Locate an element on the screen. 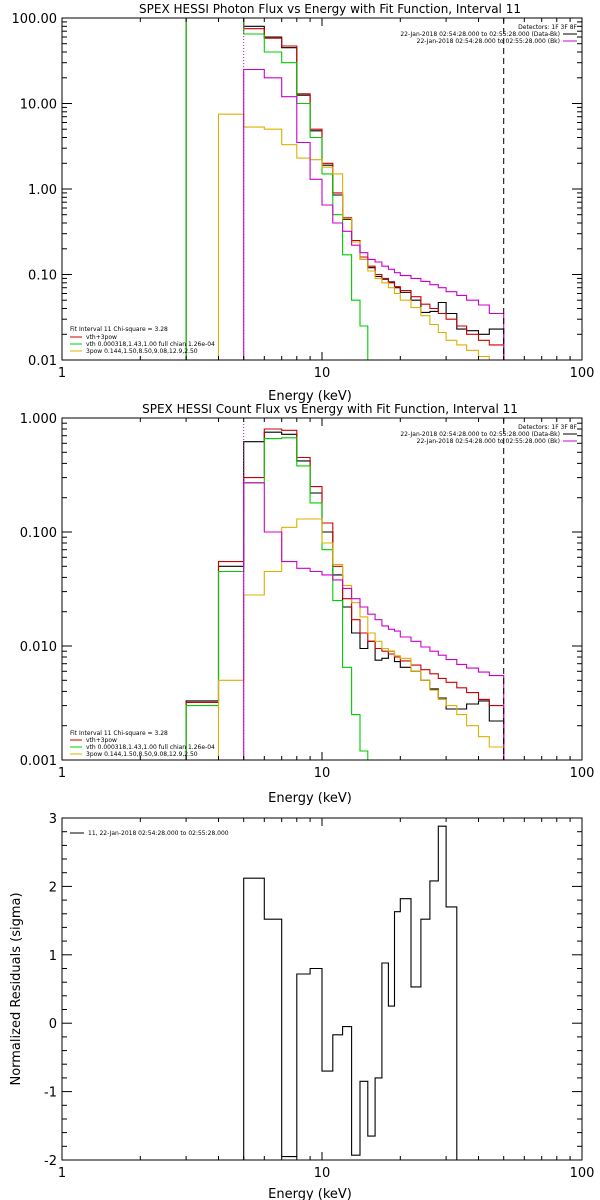  count-flux-y-tick-label: 0.010 is located at coordinates (38, 647).